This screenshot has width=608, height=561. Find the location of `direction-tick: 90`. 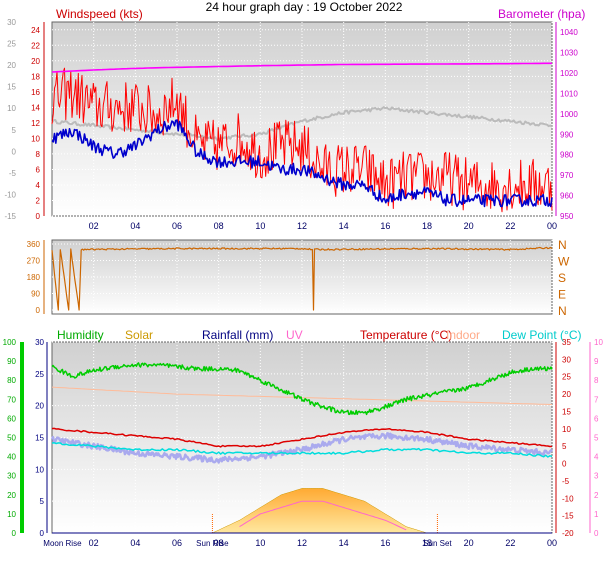

direction-tick: 90 is located at coordinates (35, 294).